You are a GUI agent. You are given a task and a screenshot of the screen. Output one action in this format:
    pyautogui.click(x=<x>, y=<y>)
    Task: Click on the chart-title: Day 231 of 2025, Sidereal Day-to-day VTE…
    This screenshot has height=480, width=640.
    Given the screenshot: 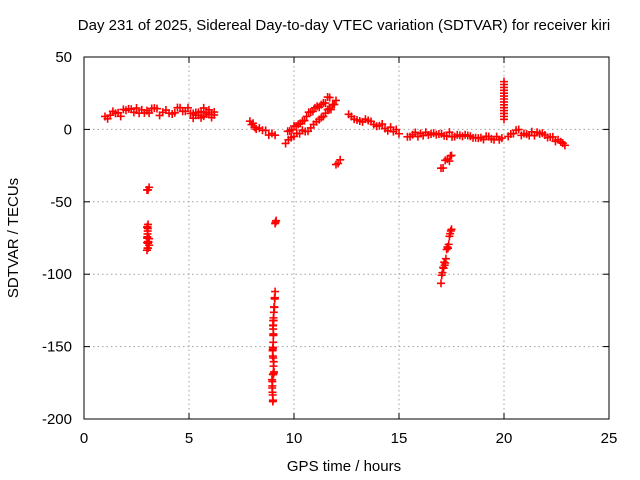 What is the action you would take?
    pyautogui.click(x=344, y=25)
    